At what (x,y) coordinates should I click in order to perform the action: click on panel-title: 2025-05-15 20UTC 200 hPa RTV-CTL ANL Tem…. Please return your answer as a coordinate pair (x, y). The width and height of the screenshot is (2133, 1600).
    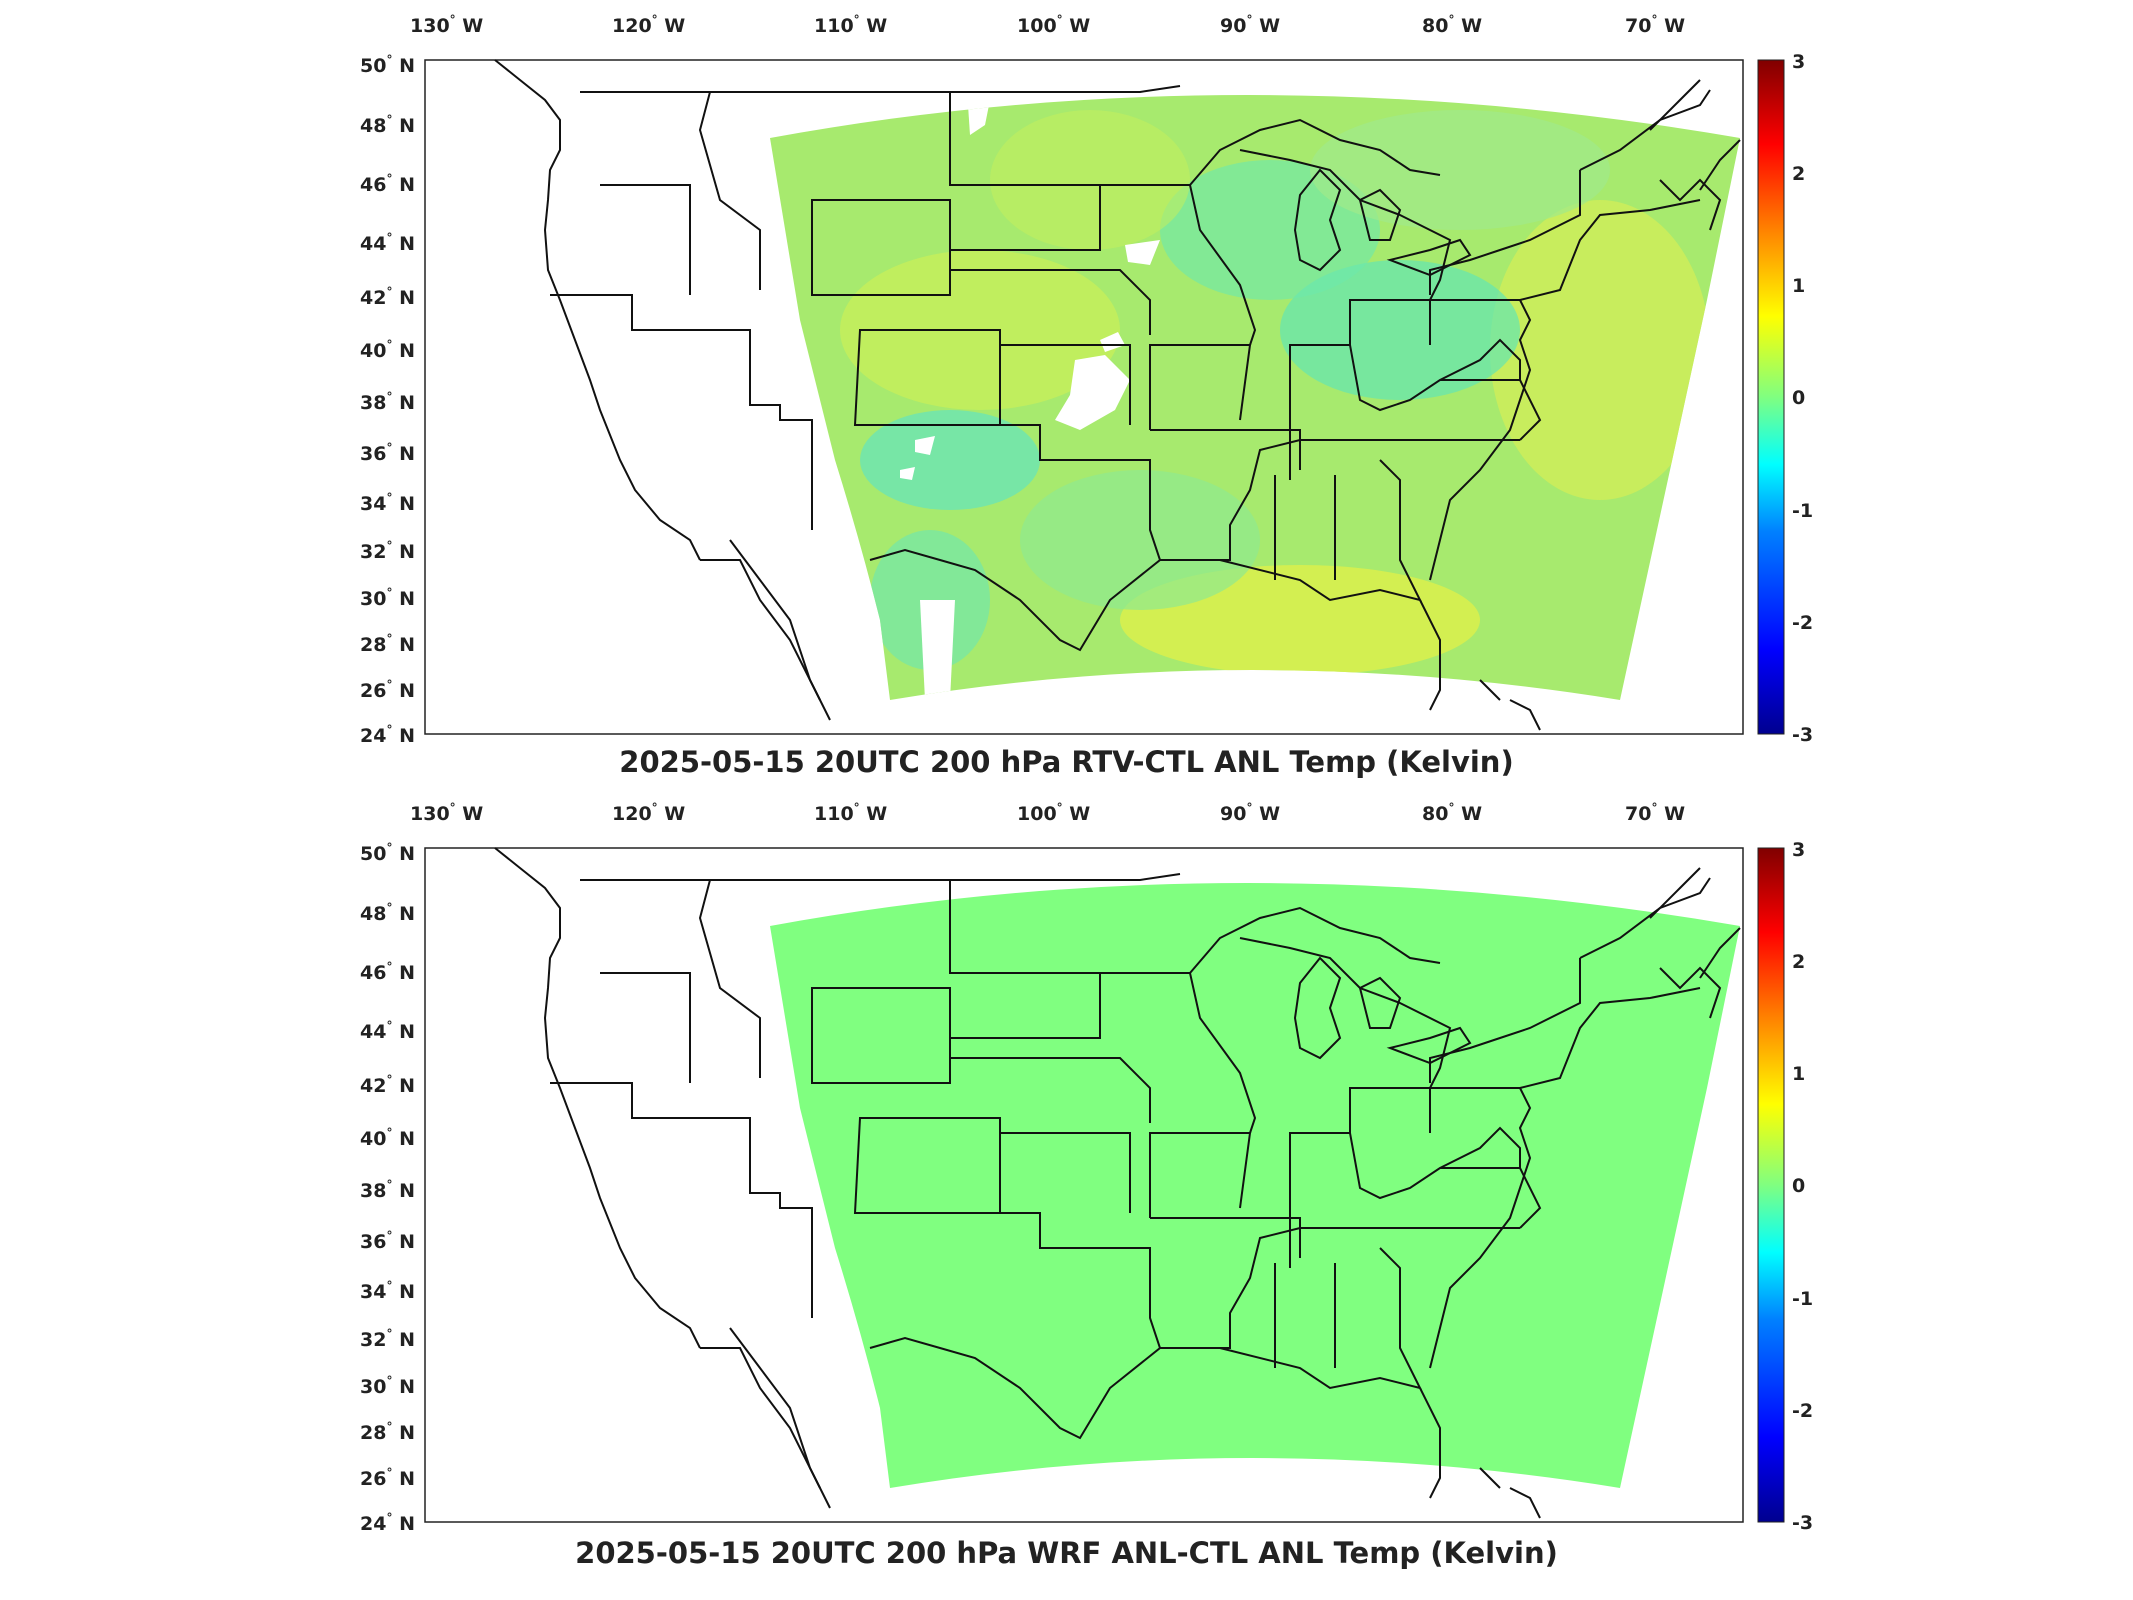
    Looking at the image, I should click on (1066, 762).